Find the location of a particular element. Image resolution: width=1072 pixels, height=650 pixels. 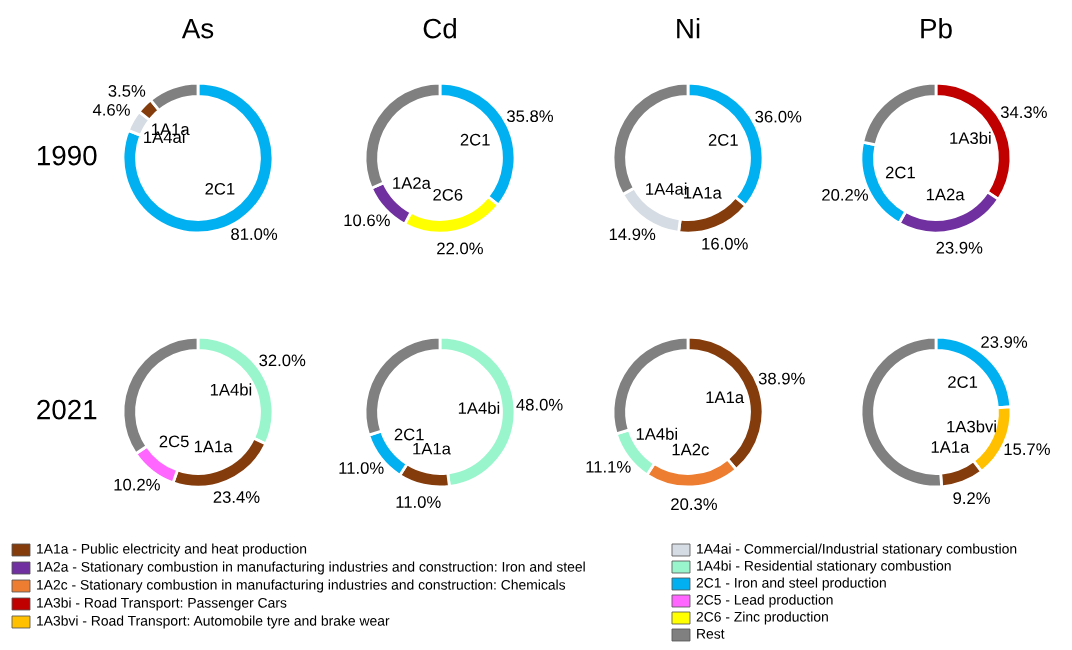

data-label: 48.0% is located at coordinates (539, 404).